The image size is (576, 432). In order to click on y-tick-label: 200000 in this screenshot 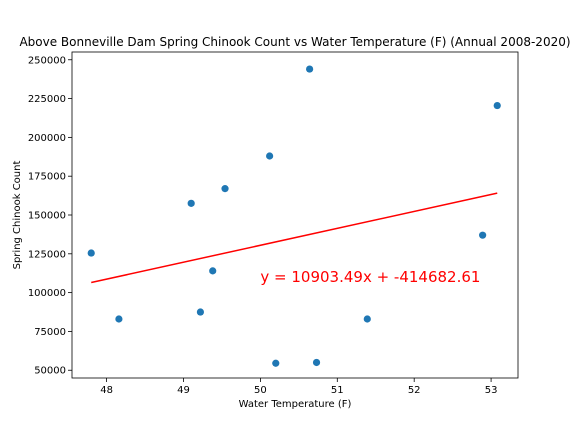, I will do `click(47, 138)`.